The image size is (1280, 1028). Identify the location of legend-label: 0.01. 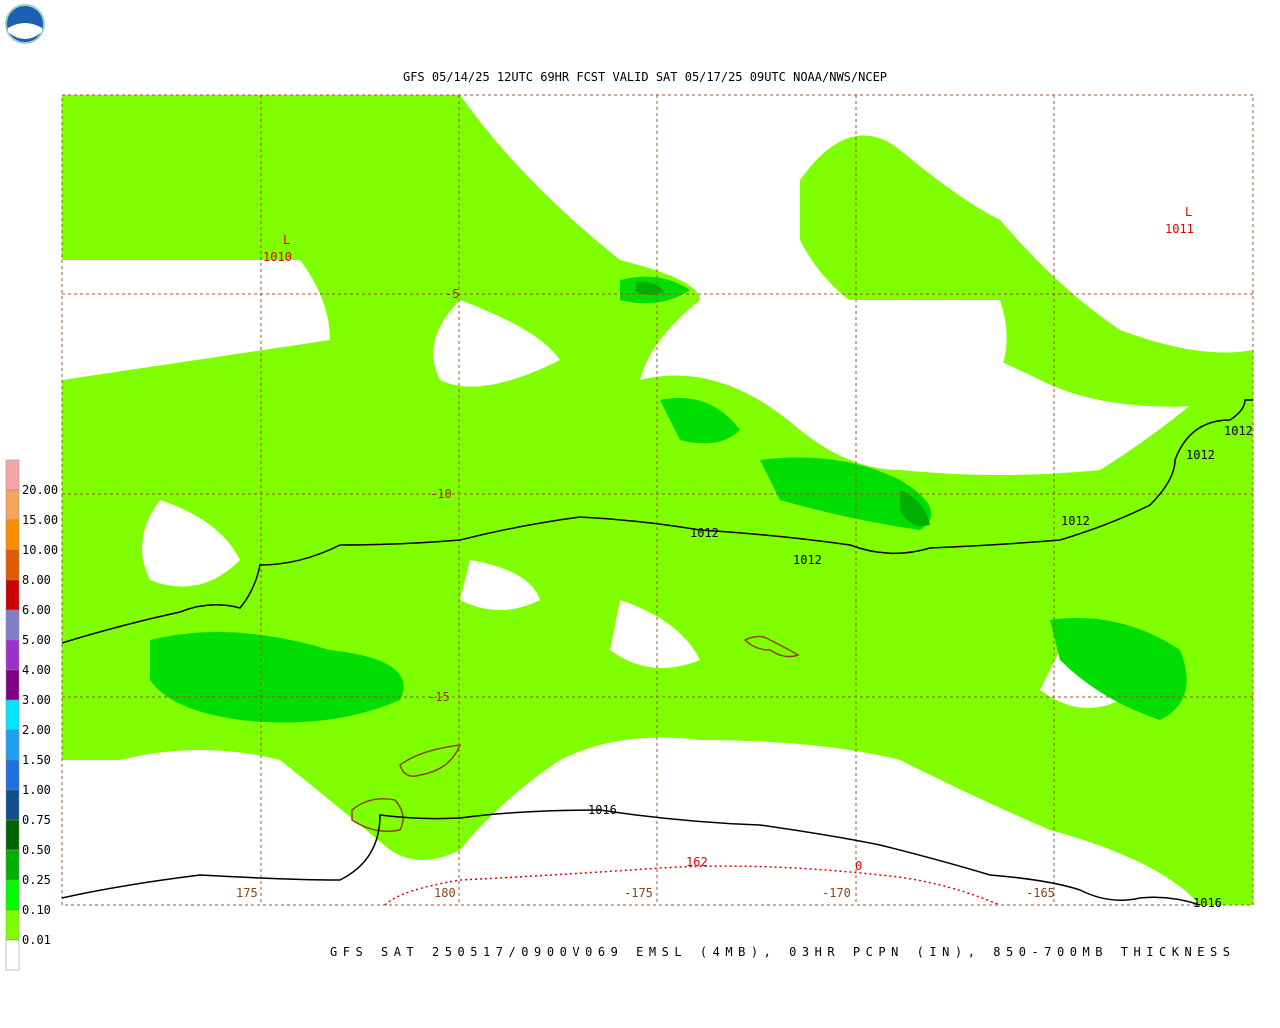
(36, 940).